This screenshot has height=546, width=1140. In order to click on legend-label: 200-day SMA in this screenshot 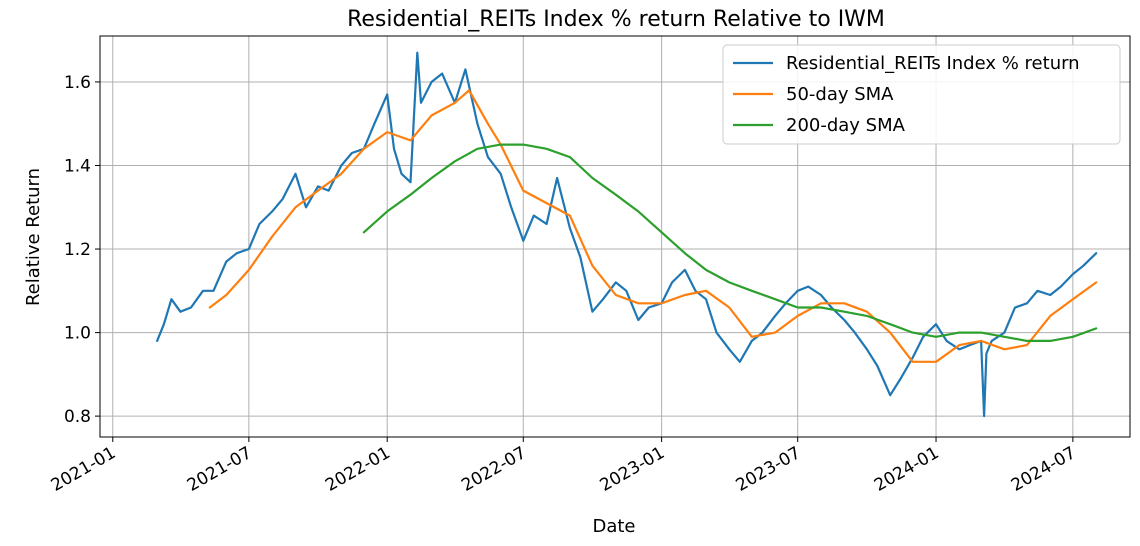, I will do `click(846, 125)`.